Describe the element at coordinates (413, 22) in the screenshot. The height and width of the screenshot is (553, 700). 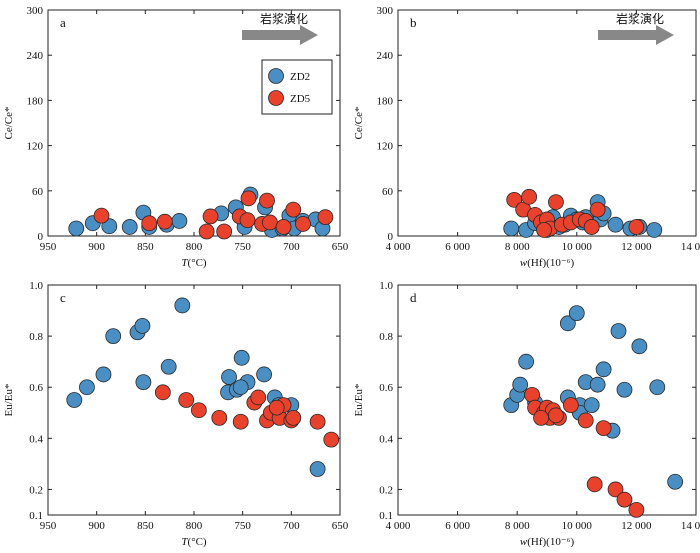
I see `panel-label: b` at that location.